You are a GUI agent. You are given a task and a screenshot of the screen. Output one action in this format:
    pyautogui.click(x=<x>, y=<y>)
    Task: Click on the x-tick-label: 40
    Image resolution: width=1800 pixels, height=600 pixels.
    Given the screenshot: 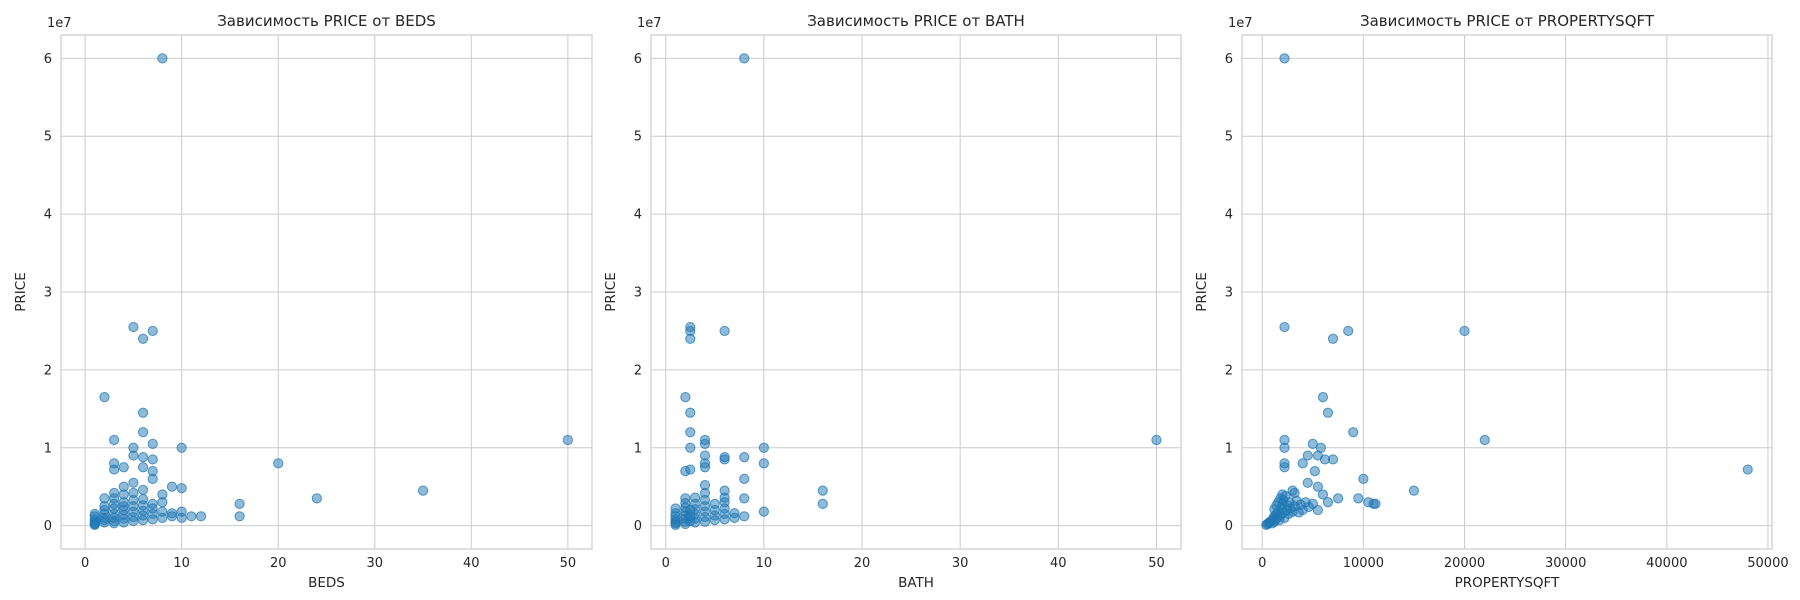 What is the action you would take?
    pyautogui.click(x=1058, y=563)
    